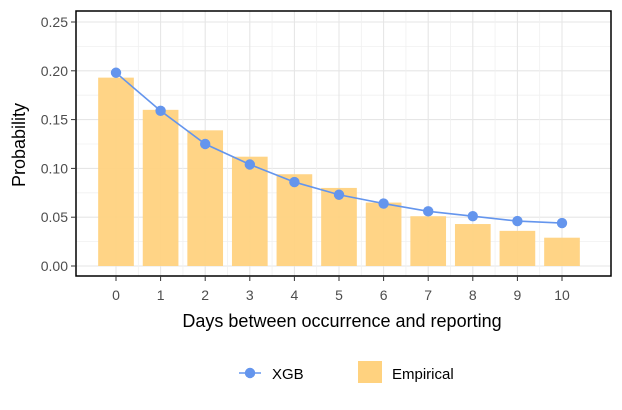 The height and width of the screenshot is (410, 622). I want to click on x-tick-label: 7, so click(428, 295).